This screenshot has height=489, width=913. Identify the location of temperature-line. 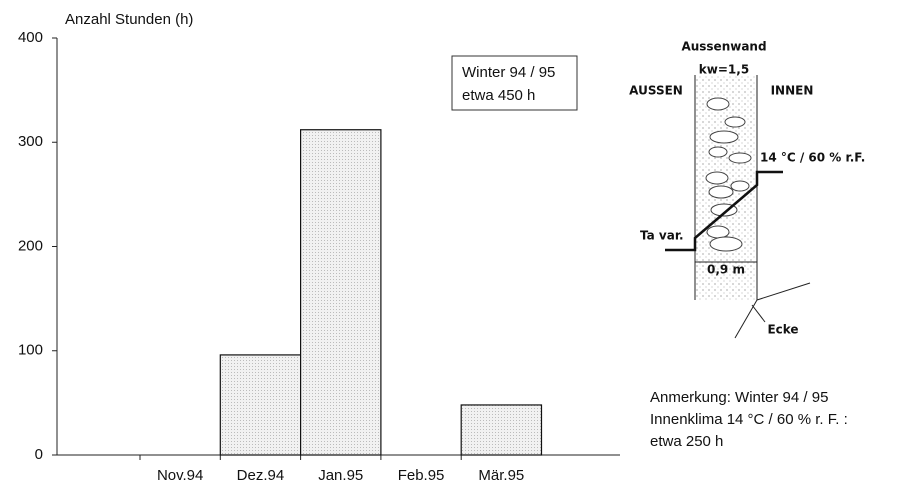
(724, 211).